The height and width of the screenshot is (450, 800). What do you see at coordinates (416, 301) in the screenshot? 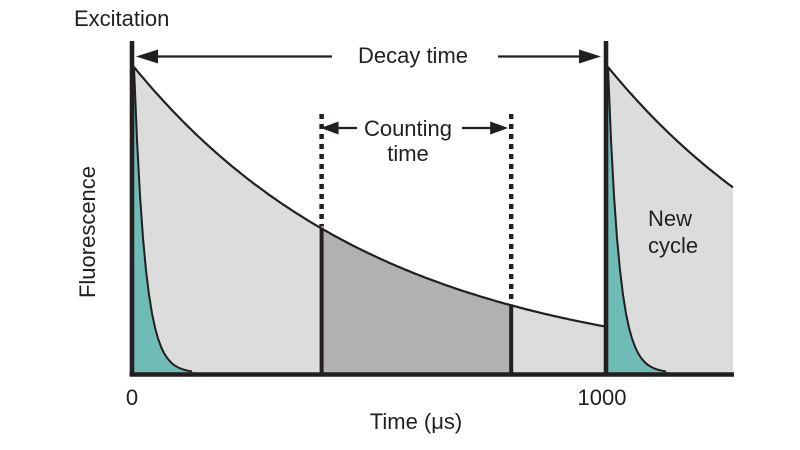
I see `counting-window-area` at bounding box center [416, 301].